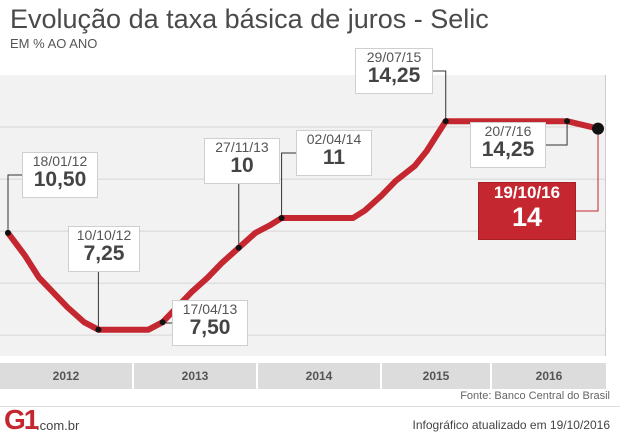 The height and width of the screenshot is (433, 620). I want to click on callout-27-11-13: 27/11/13 10, so click(242, 161).